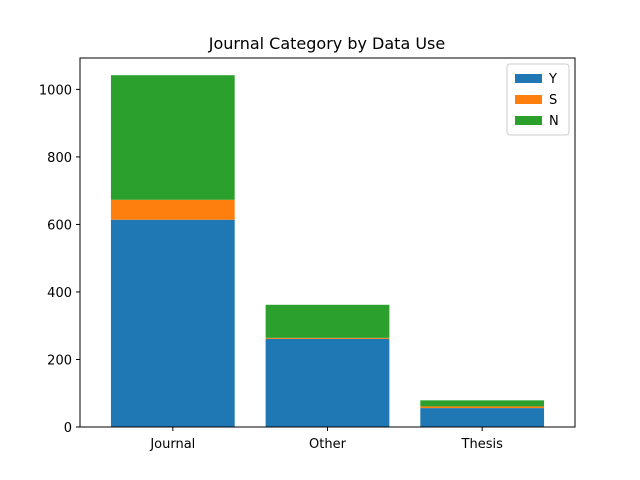 The image size is (640, 480). I want to click on bar-s-thesis, so click(482, 407).